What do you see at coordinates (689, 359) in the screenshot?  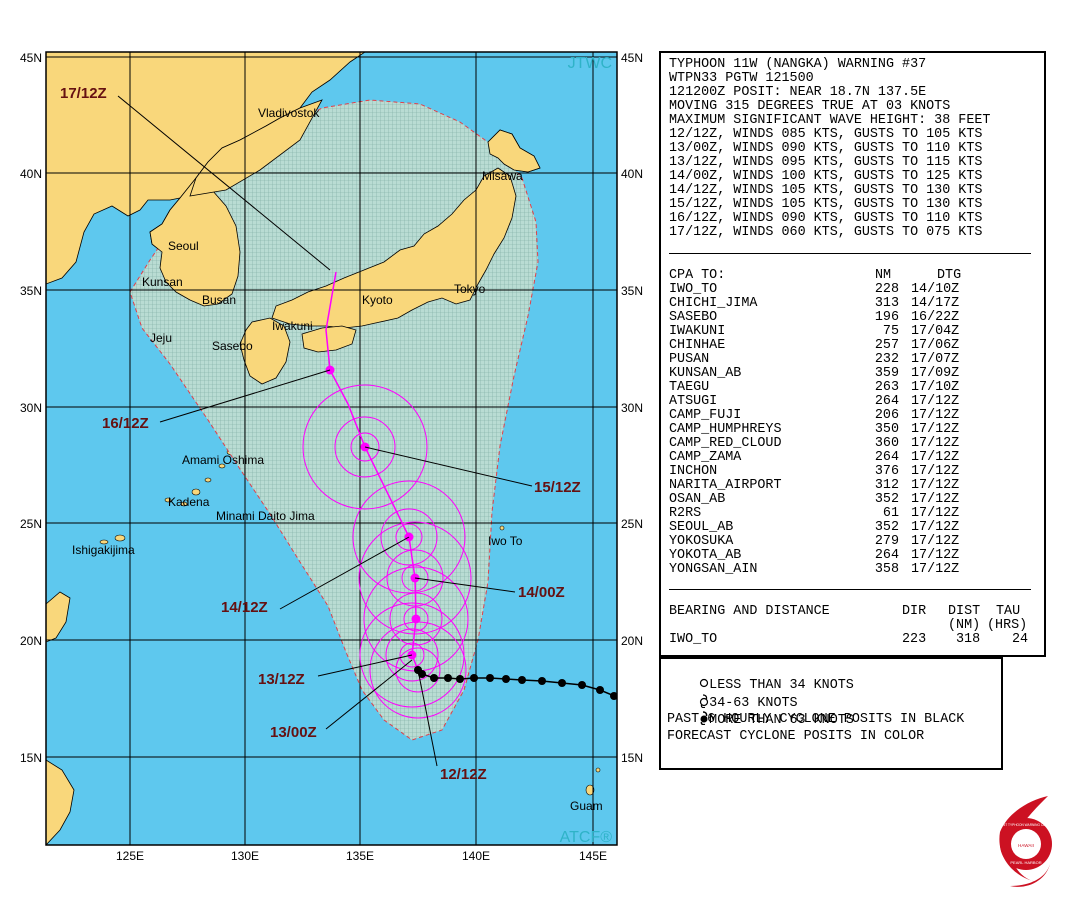 I see `cpa-location: PUSAN` at bounding box center [689, 359].